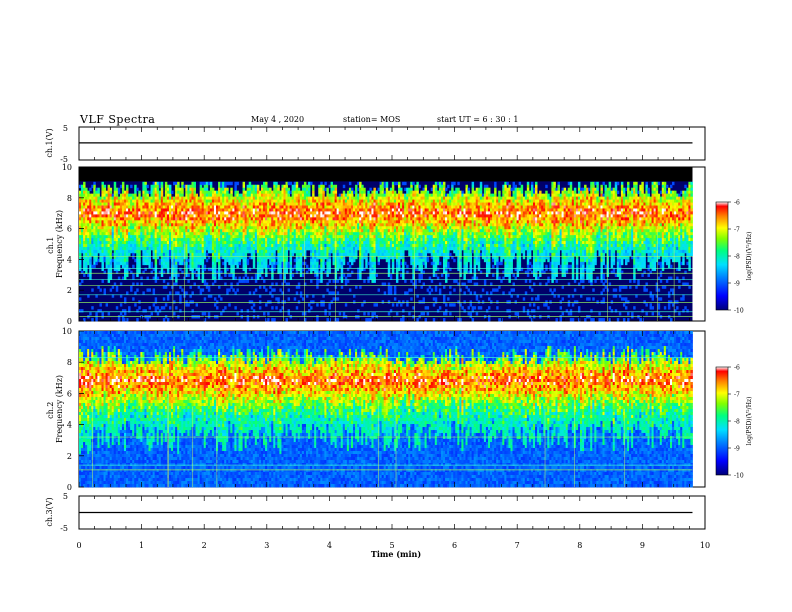  Describe the element at coordinates (517, 545) in the screenshot. I see `x-tick-label: 7` at that location.